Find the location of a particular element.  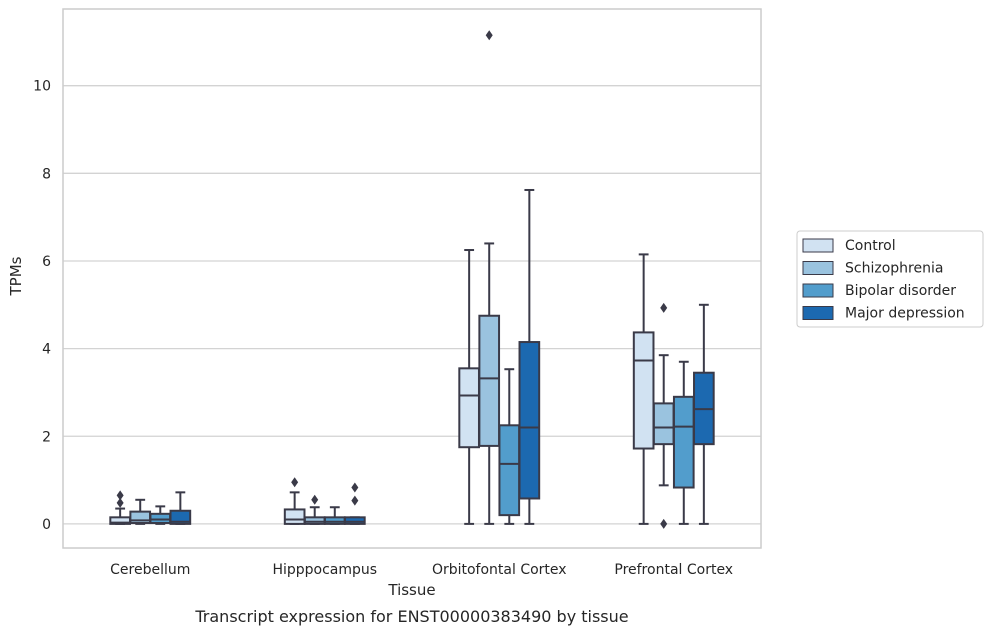

x-axis-label: Tissue is located at coordinates (411, 590).